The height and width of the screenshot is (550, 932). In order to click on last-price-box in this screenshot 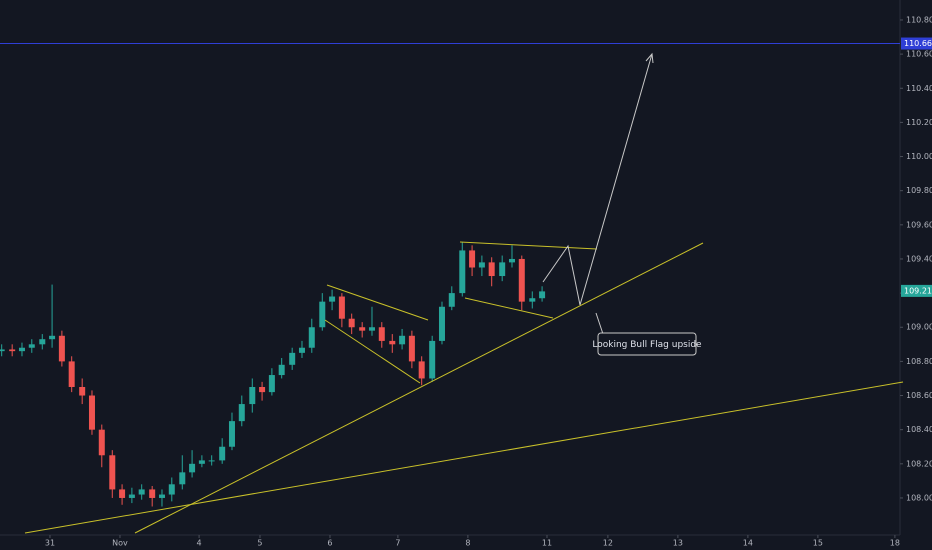, I will do `click(916, 290)`.